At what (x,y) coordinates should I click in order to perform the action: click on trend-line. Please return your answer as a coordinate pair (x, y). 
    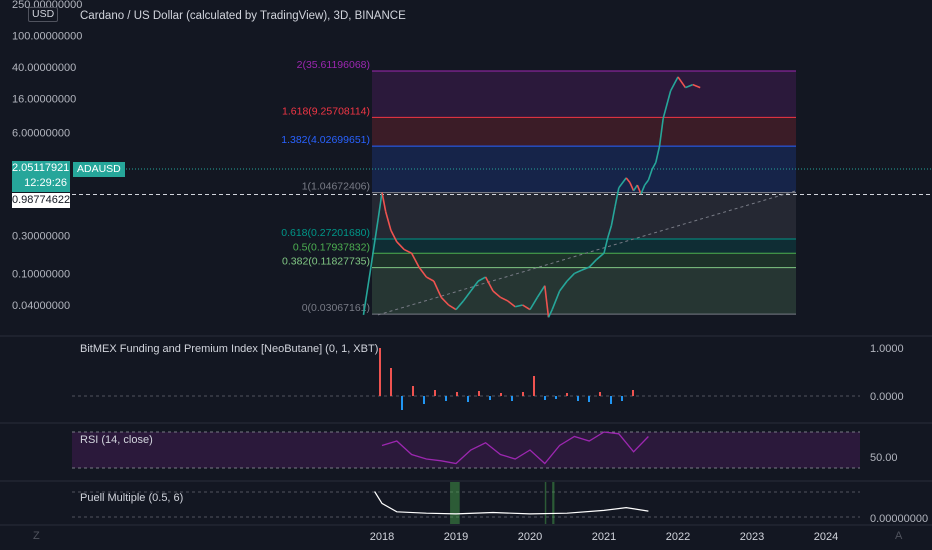
    Looking at the image, I should click on (587, 253).